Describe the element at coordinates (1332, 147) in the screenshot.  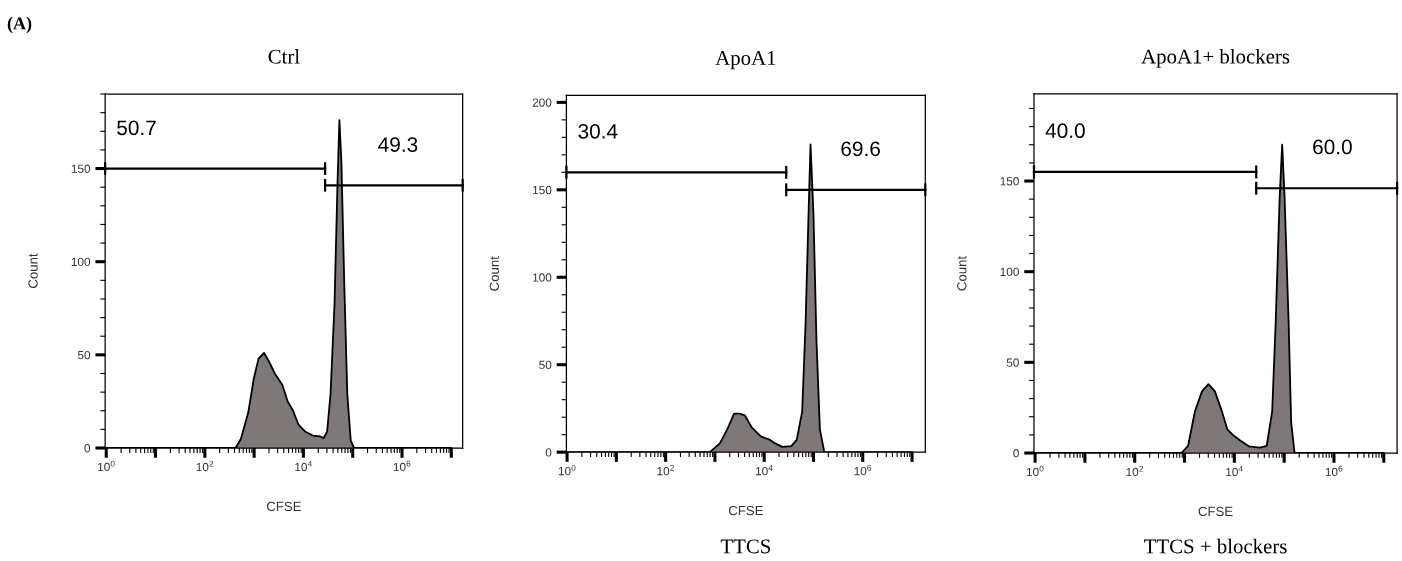
I see `series-label: 60.0` at that location.